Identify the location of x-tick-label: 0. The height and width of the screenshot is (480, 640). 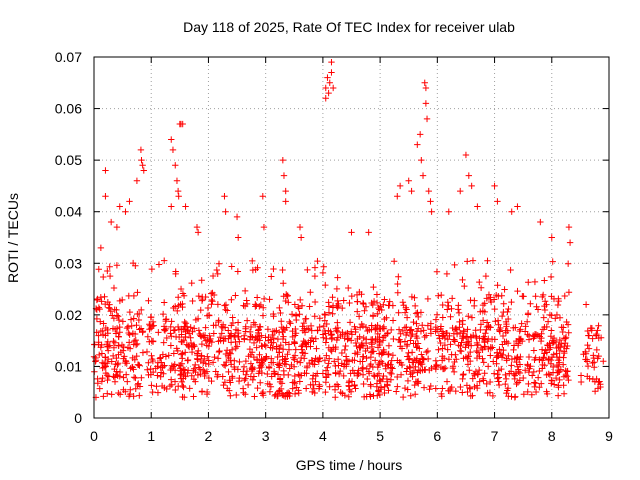
(94, 436).